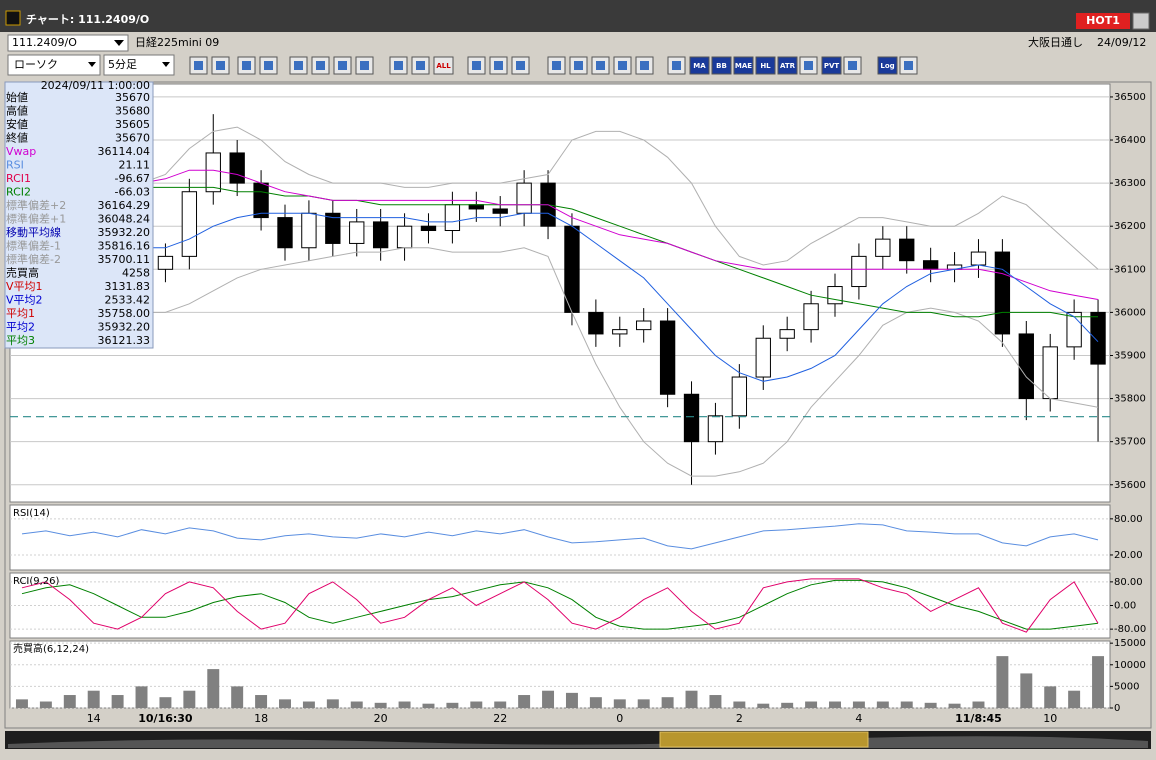  Describe the element at coordinates (1130, 485) in the screenshot. I see `y-tick-label: 35600` at that location.